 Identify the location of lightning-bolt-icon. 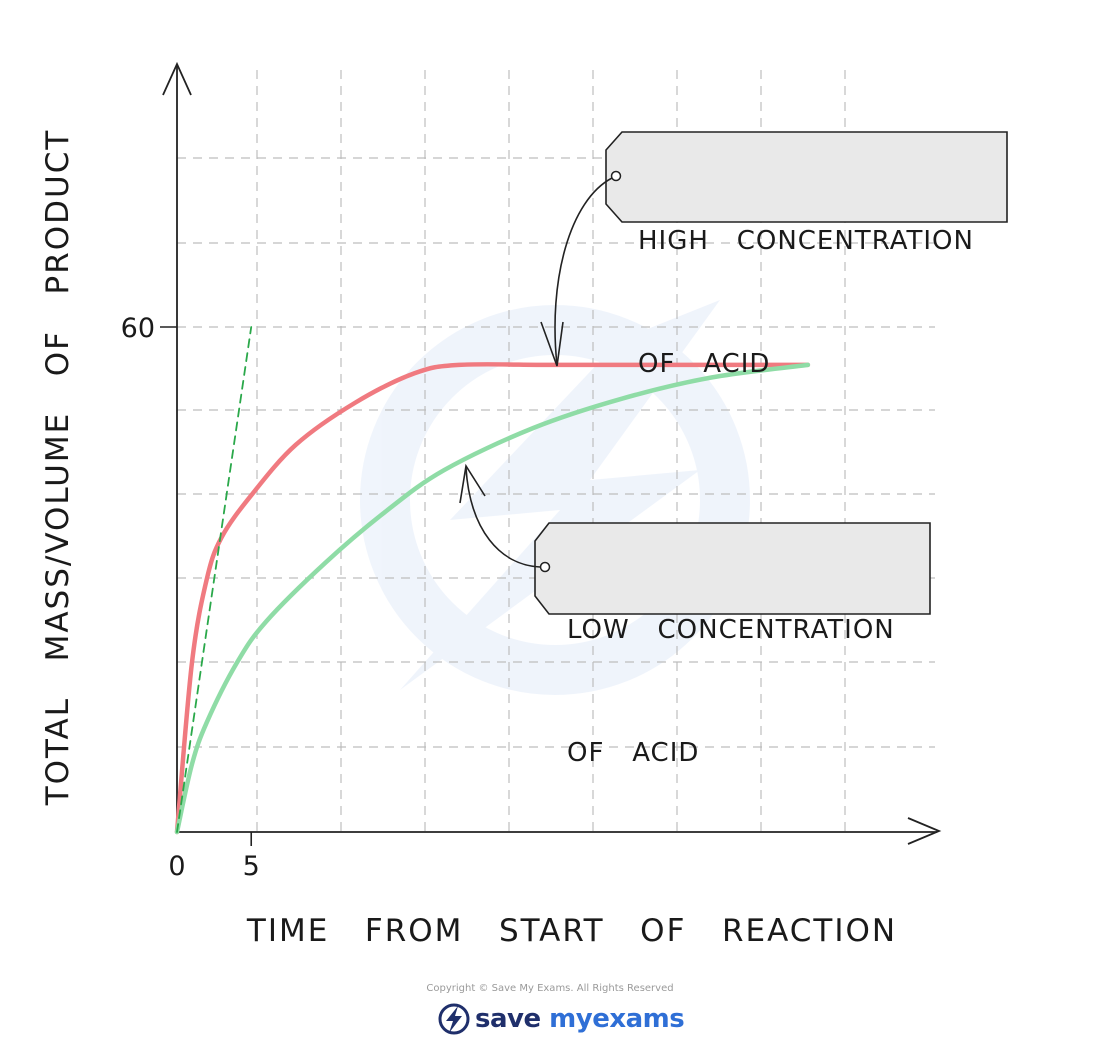
(454, 1019).